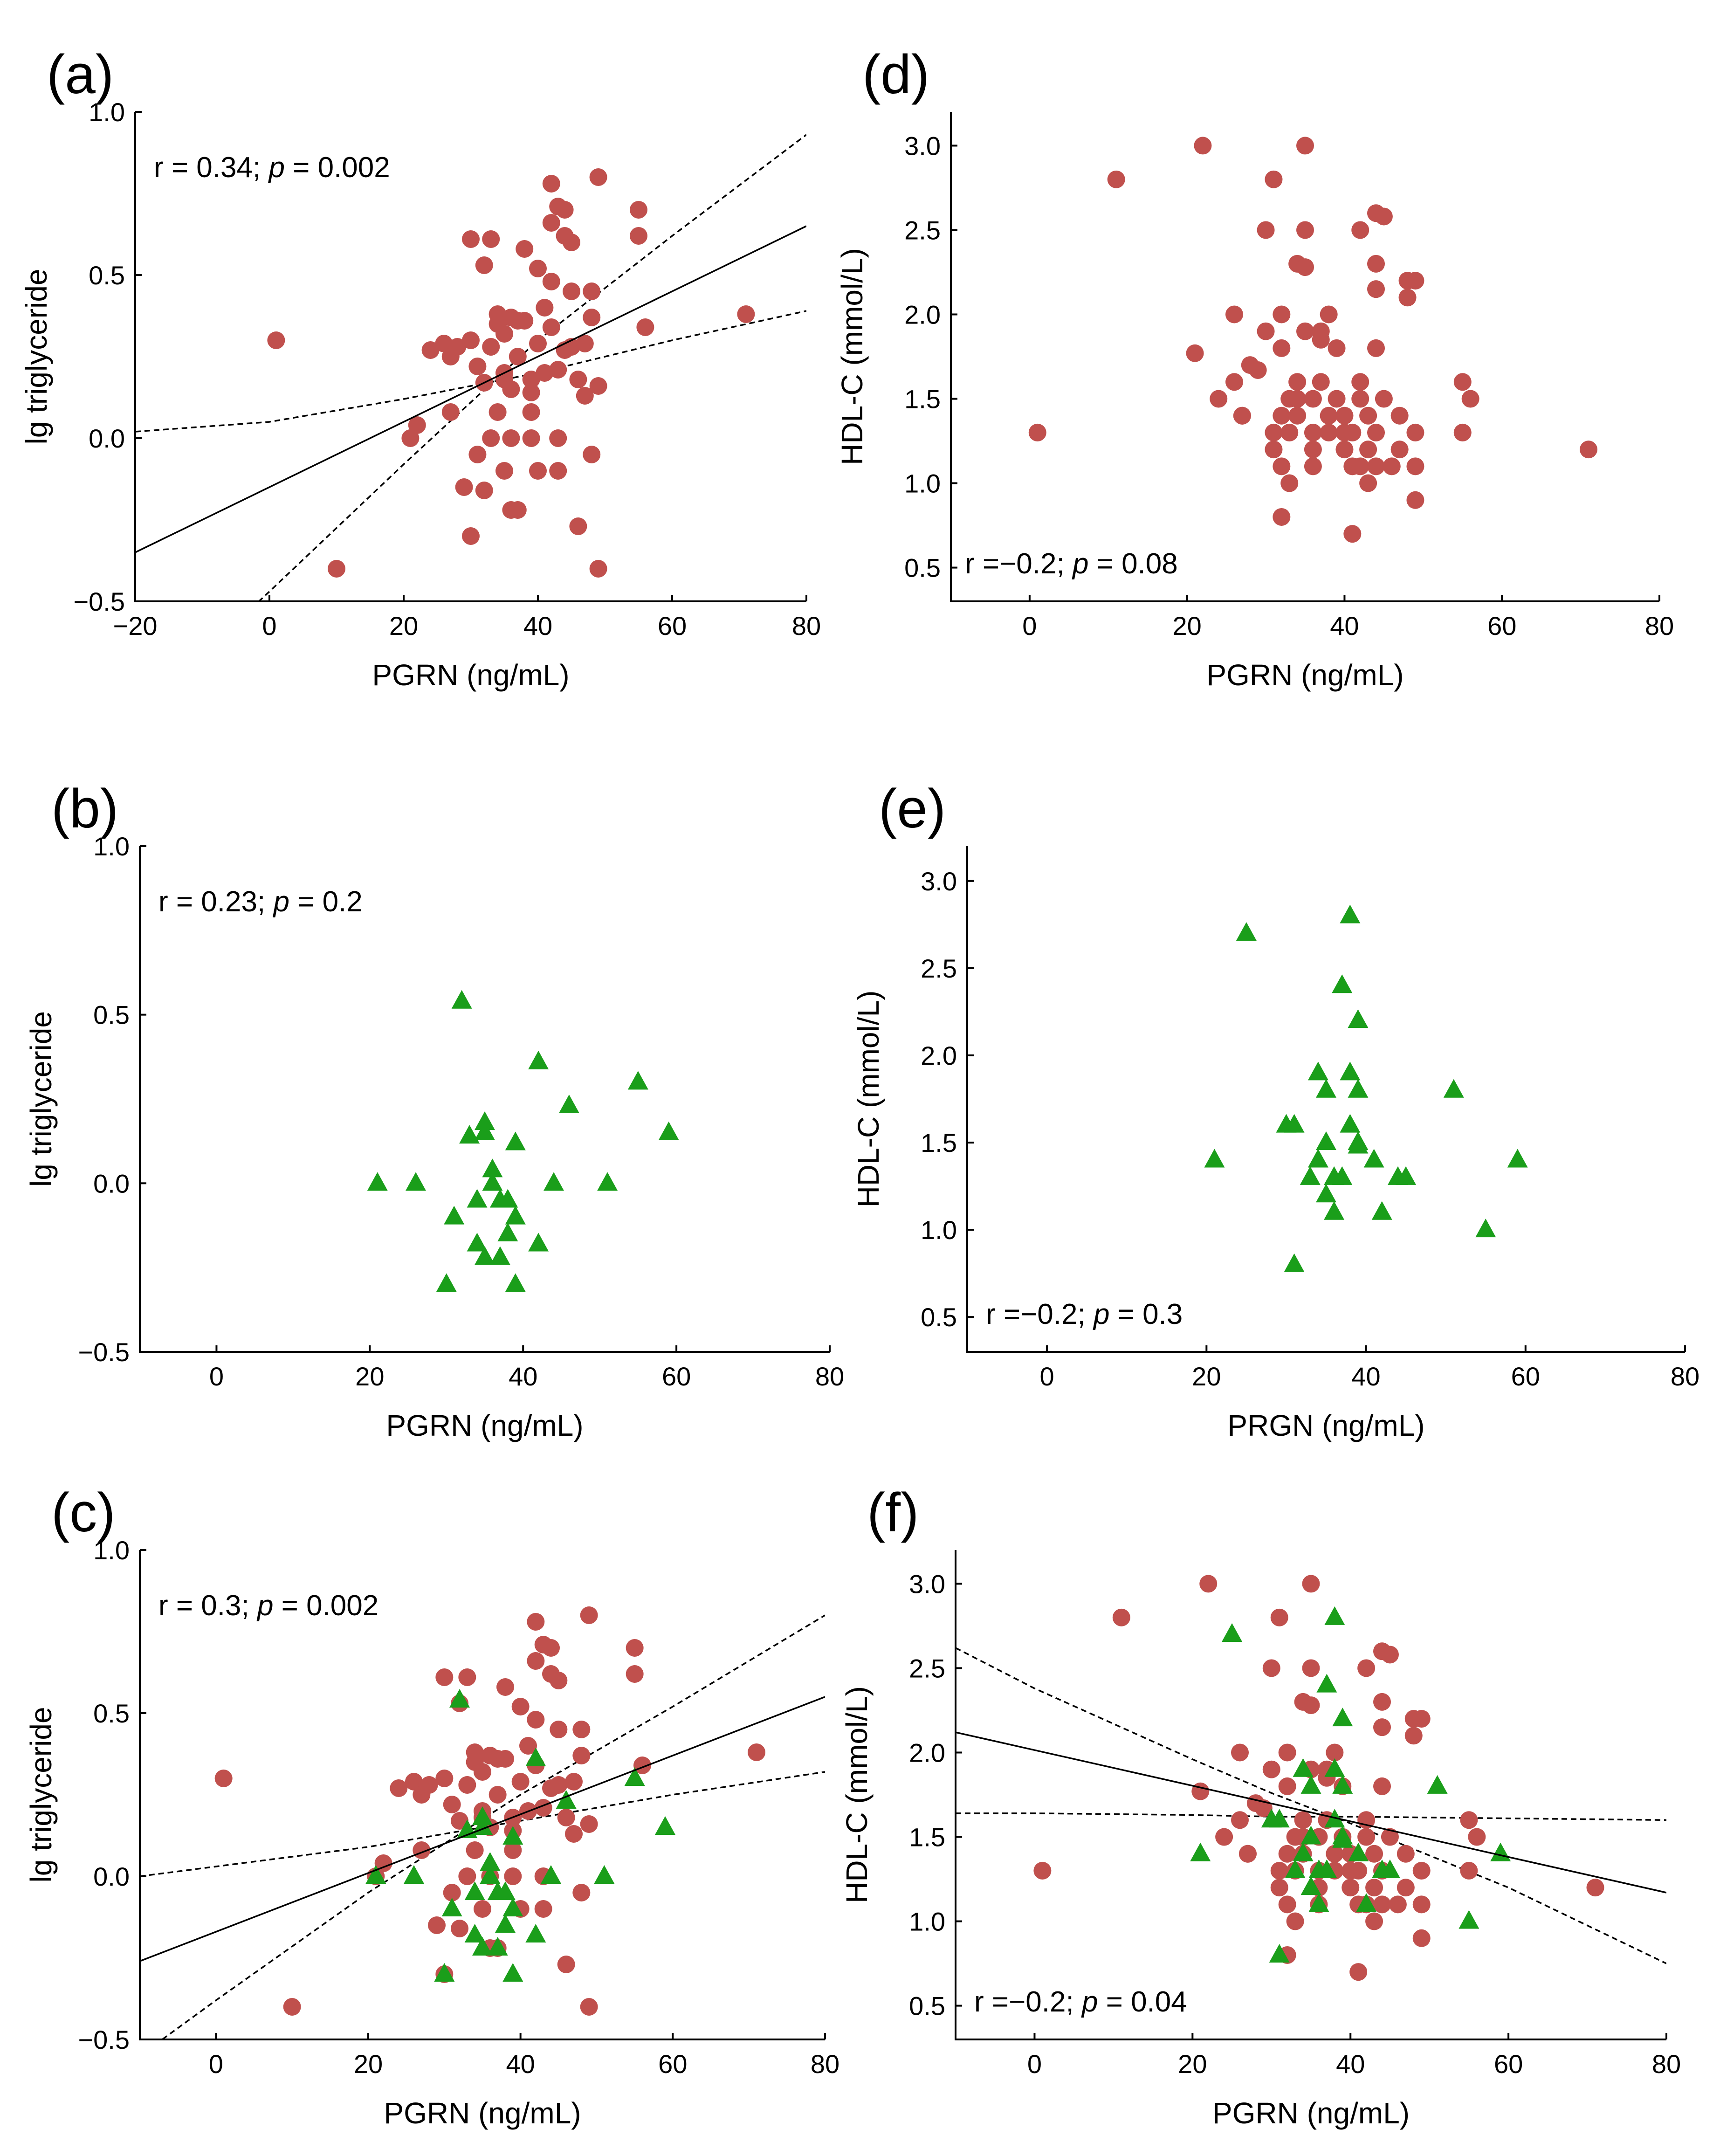 This screenshot has width=1720, height=2156. What do you see at coordinates (215, 902) in the screenshot?
I see `stat-r: r = 0.23;` at bounding box center [215, 902].